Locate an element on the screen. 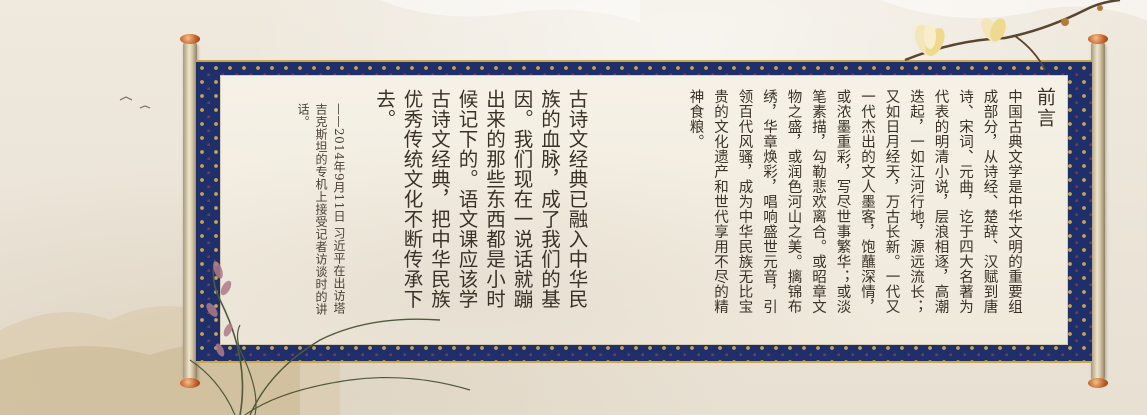 The height and width of the screenshot is (415, 1147). quote-attribution: ——2014年9月11日 习近平在出访塔吉克斯坦的专机上接受记者访谈时的讲话。 is located at coordinates (321, 209).